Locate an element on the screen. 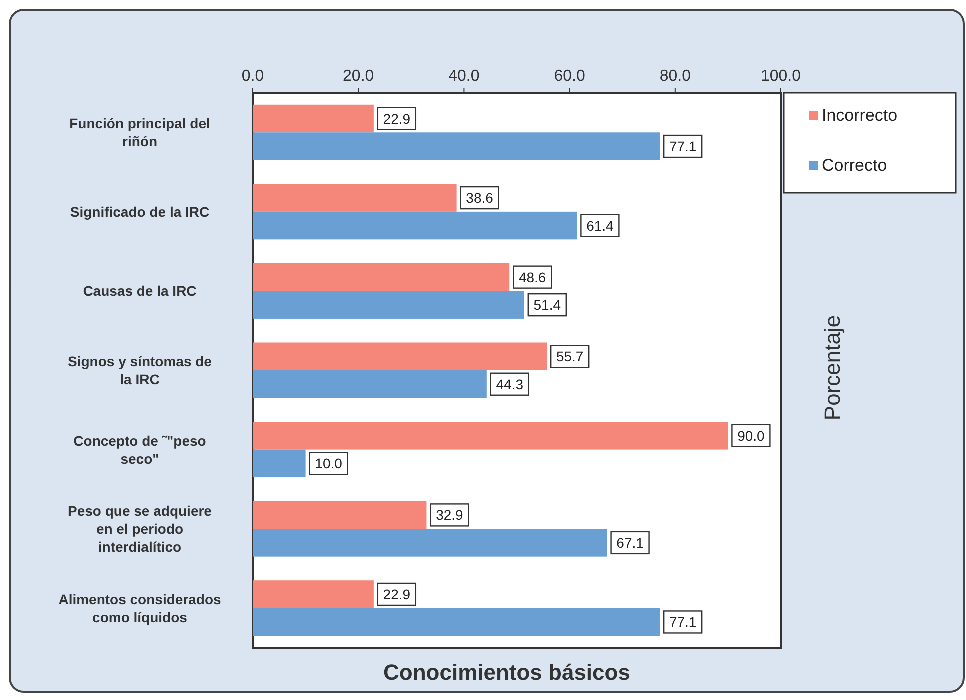 The height and width of the screenshot is (700, 966). x-tick-label: 0.0 is located at coordinates (253, 76).